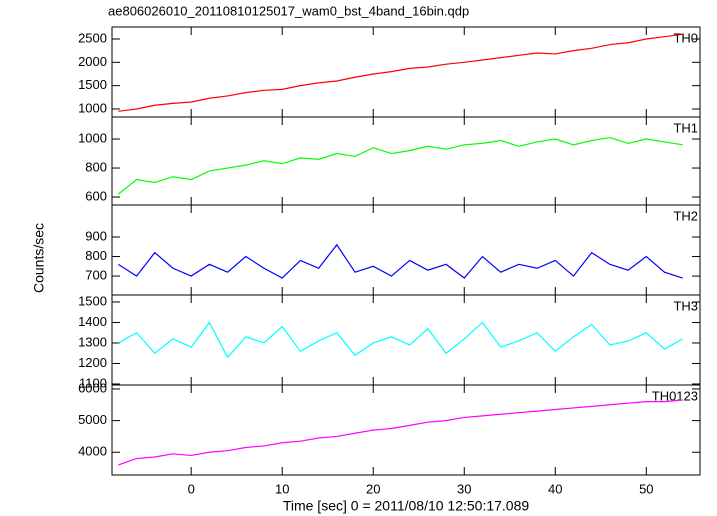 This screenshot has height=516, width=717. What do you see at coordinates (191, 488) in the screenshot?
I see `x-tick-label: 0` at bounding box center [191, 488].